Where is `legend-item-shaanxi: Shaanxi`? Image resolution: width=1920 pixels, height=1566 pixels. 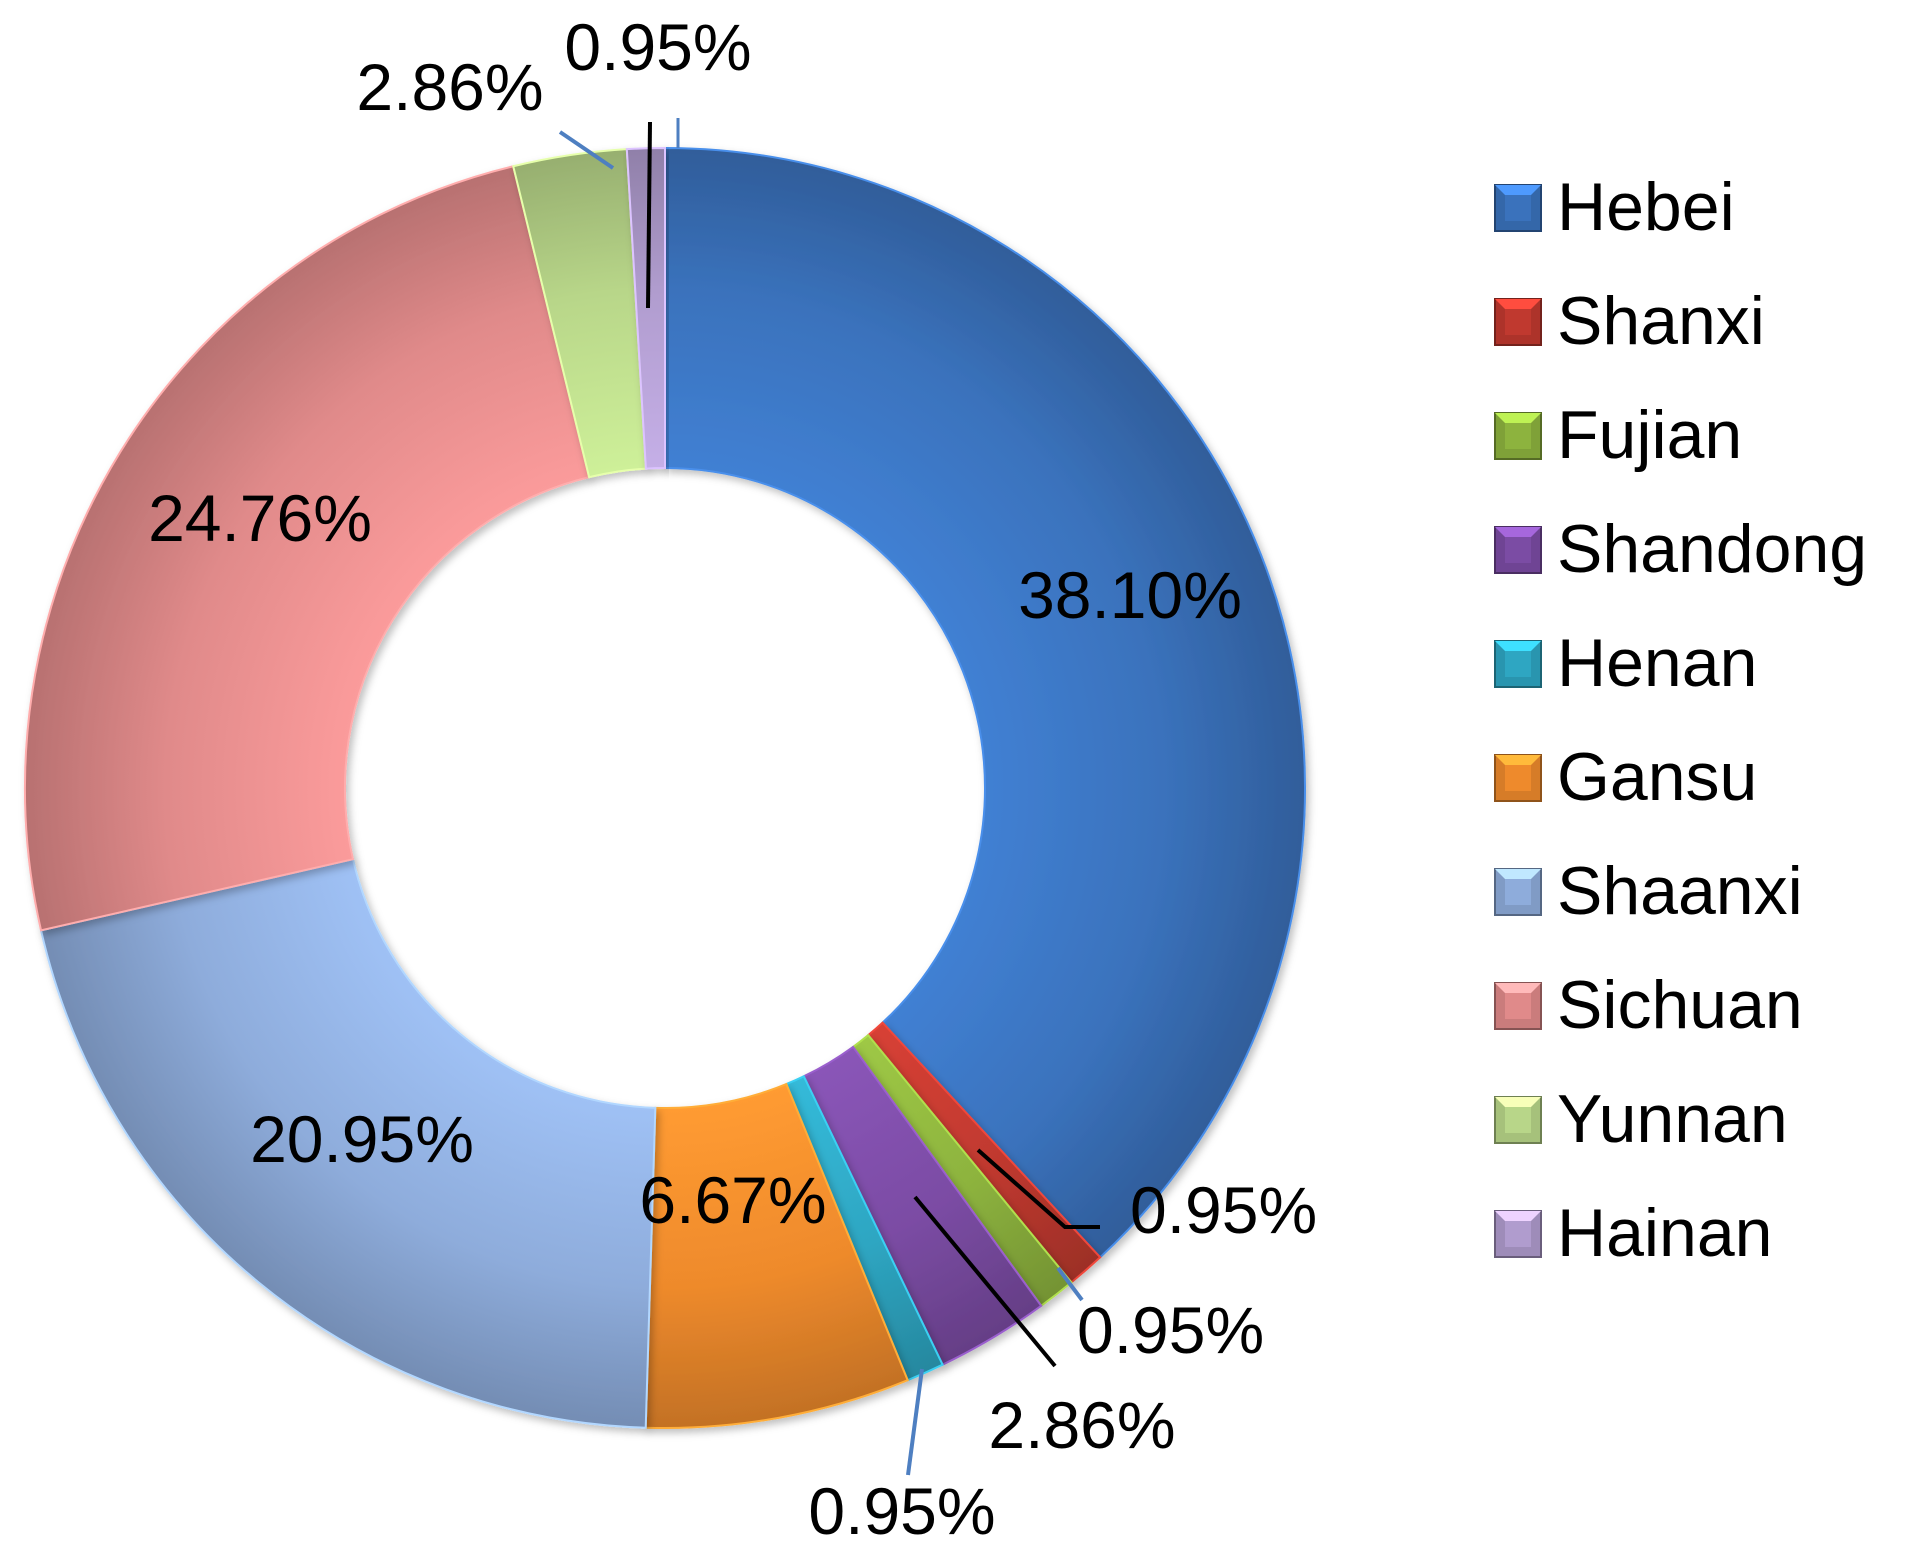 legend-item-shaanxi: Shaanxi is located at coordinates (1648, 891).